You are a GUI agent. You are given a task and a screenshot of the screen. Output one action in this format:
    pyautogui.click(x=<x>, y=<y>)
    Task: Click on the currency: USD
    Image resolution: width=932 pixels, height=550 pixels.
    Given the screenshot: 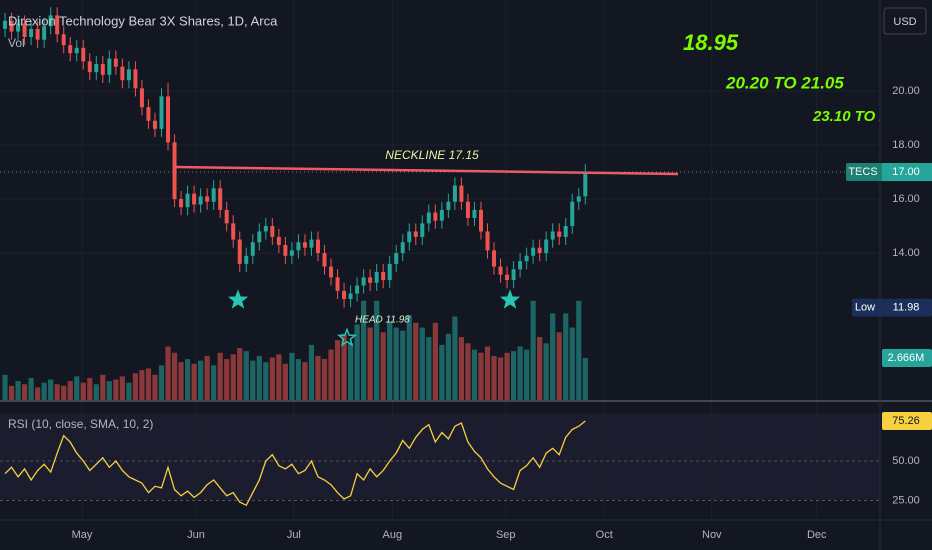 What is the action you would take?
    pyautogui.click(x=904, y=22)
    